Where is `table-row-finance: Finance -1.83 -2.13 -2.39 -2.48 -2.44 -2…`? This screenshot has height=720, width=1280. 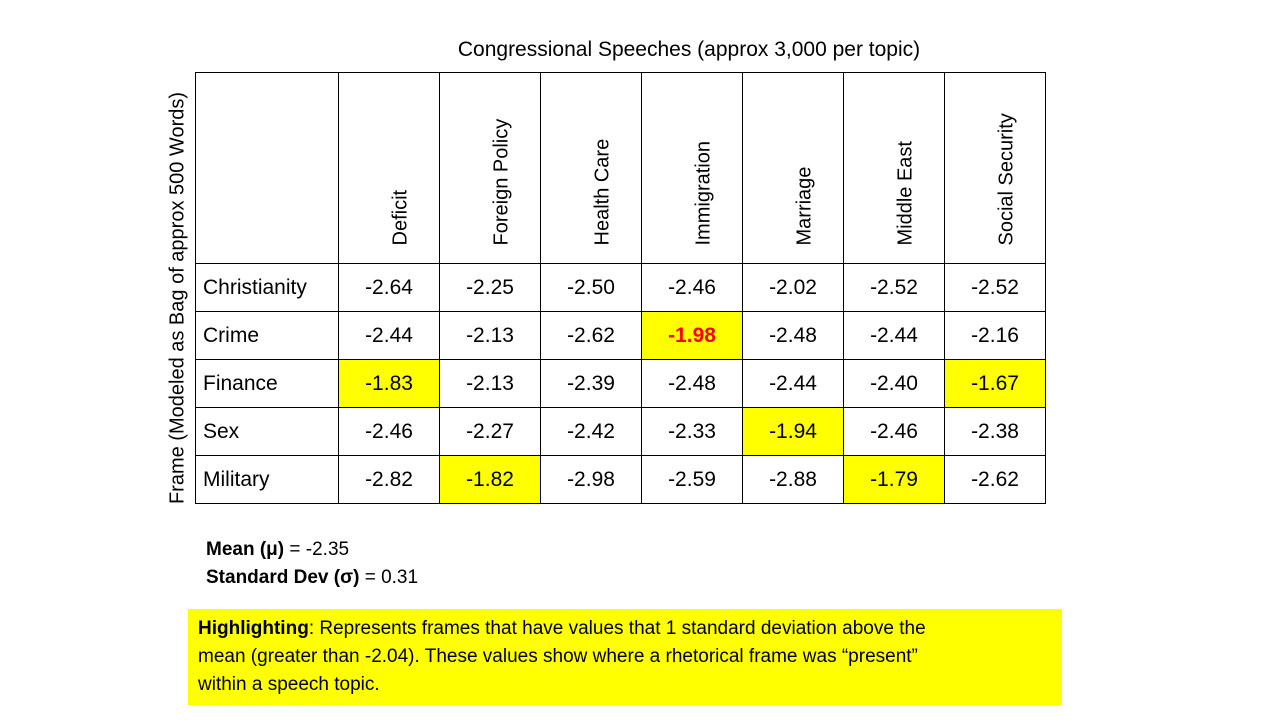
table-row-finance: Finance -1.83 -2.13 -2.39 -2.48 -2.44 -2… is located at coordinates (620, 383).